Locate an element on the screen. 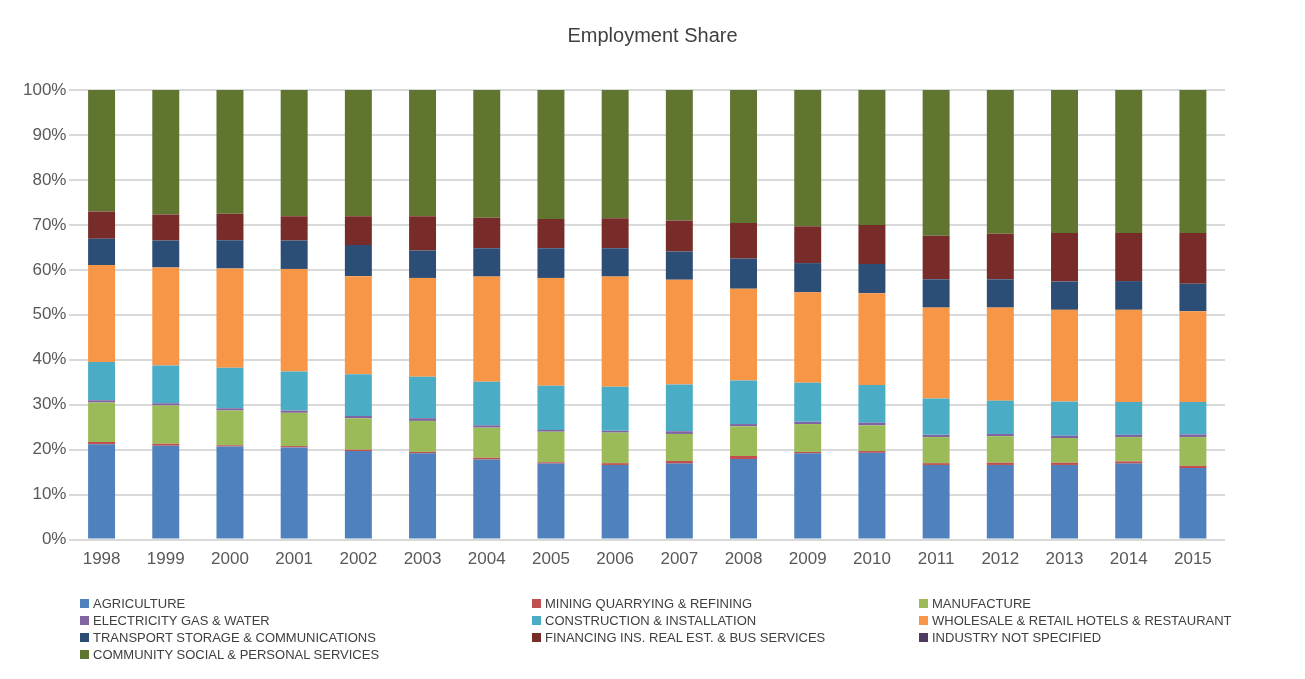 This screenshot has width=1305, height=679. legend-label: TRANSPORT STORAGE & COMMUNICATIONS is located at coordinates (234, 637).